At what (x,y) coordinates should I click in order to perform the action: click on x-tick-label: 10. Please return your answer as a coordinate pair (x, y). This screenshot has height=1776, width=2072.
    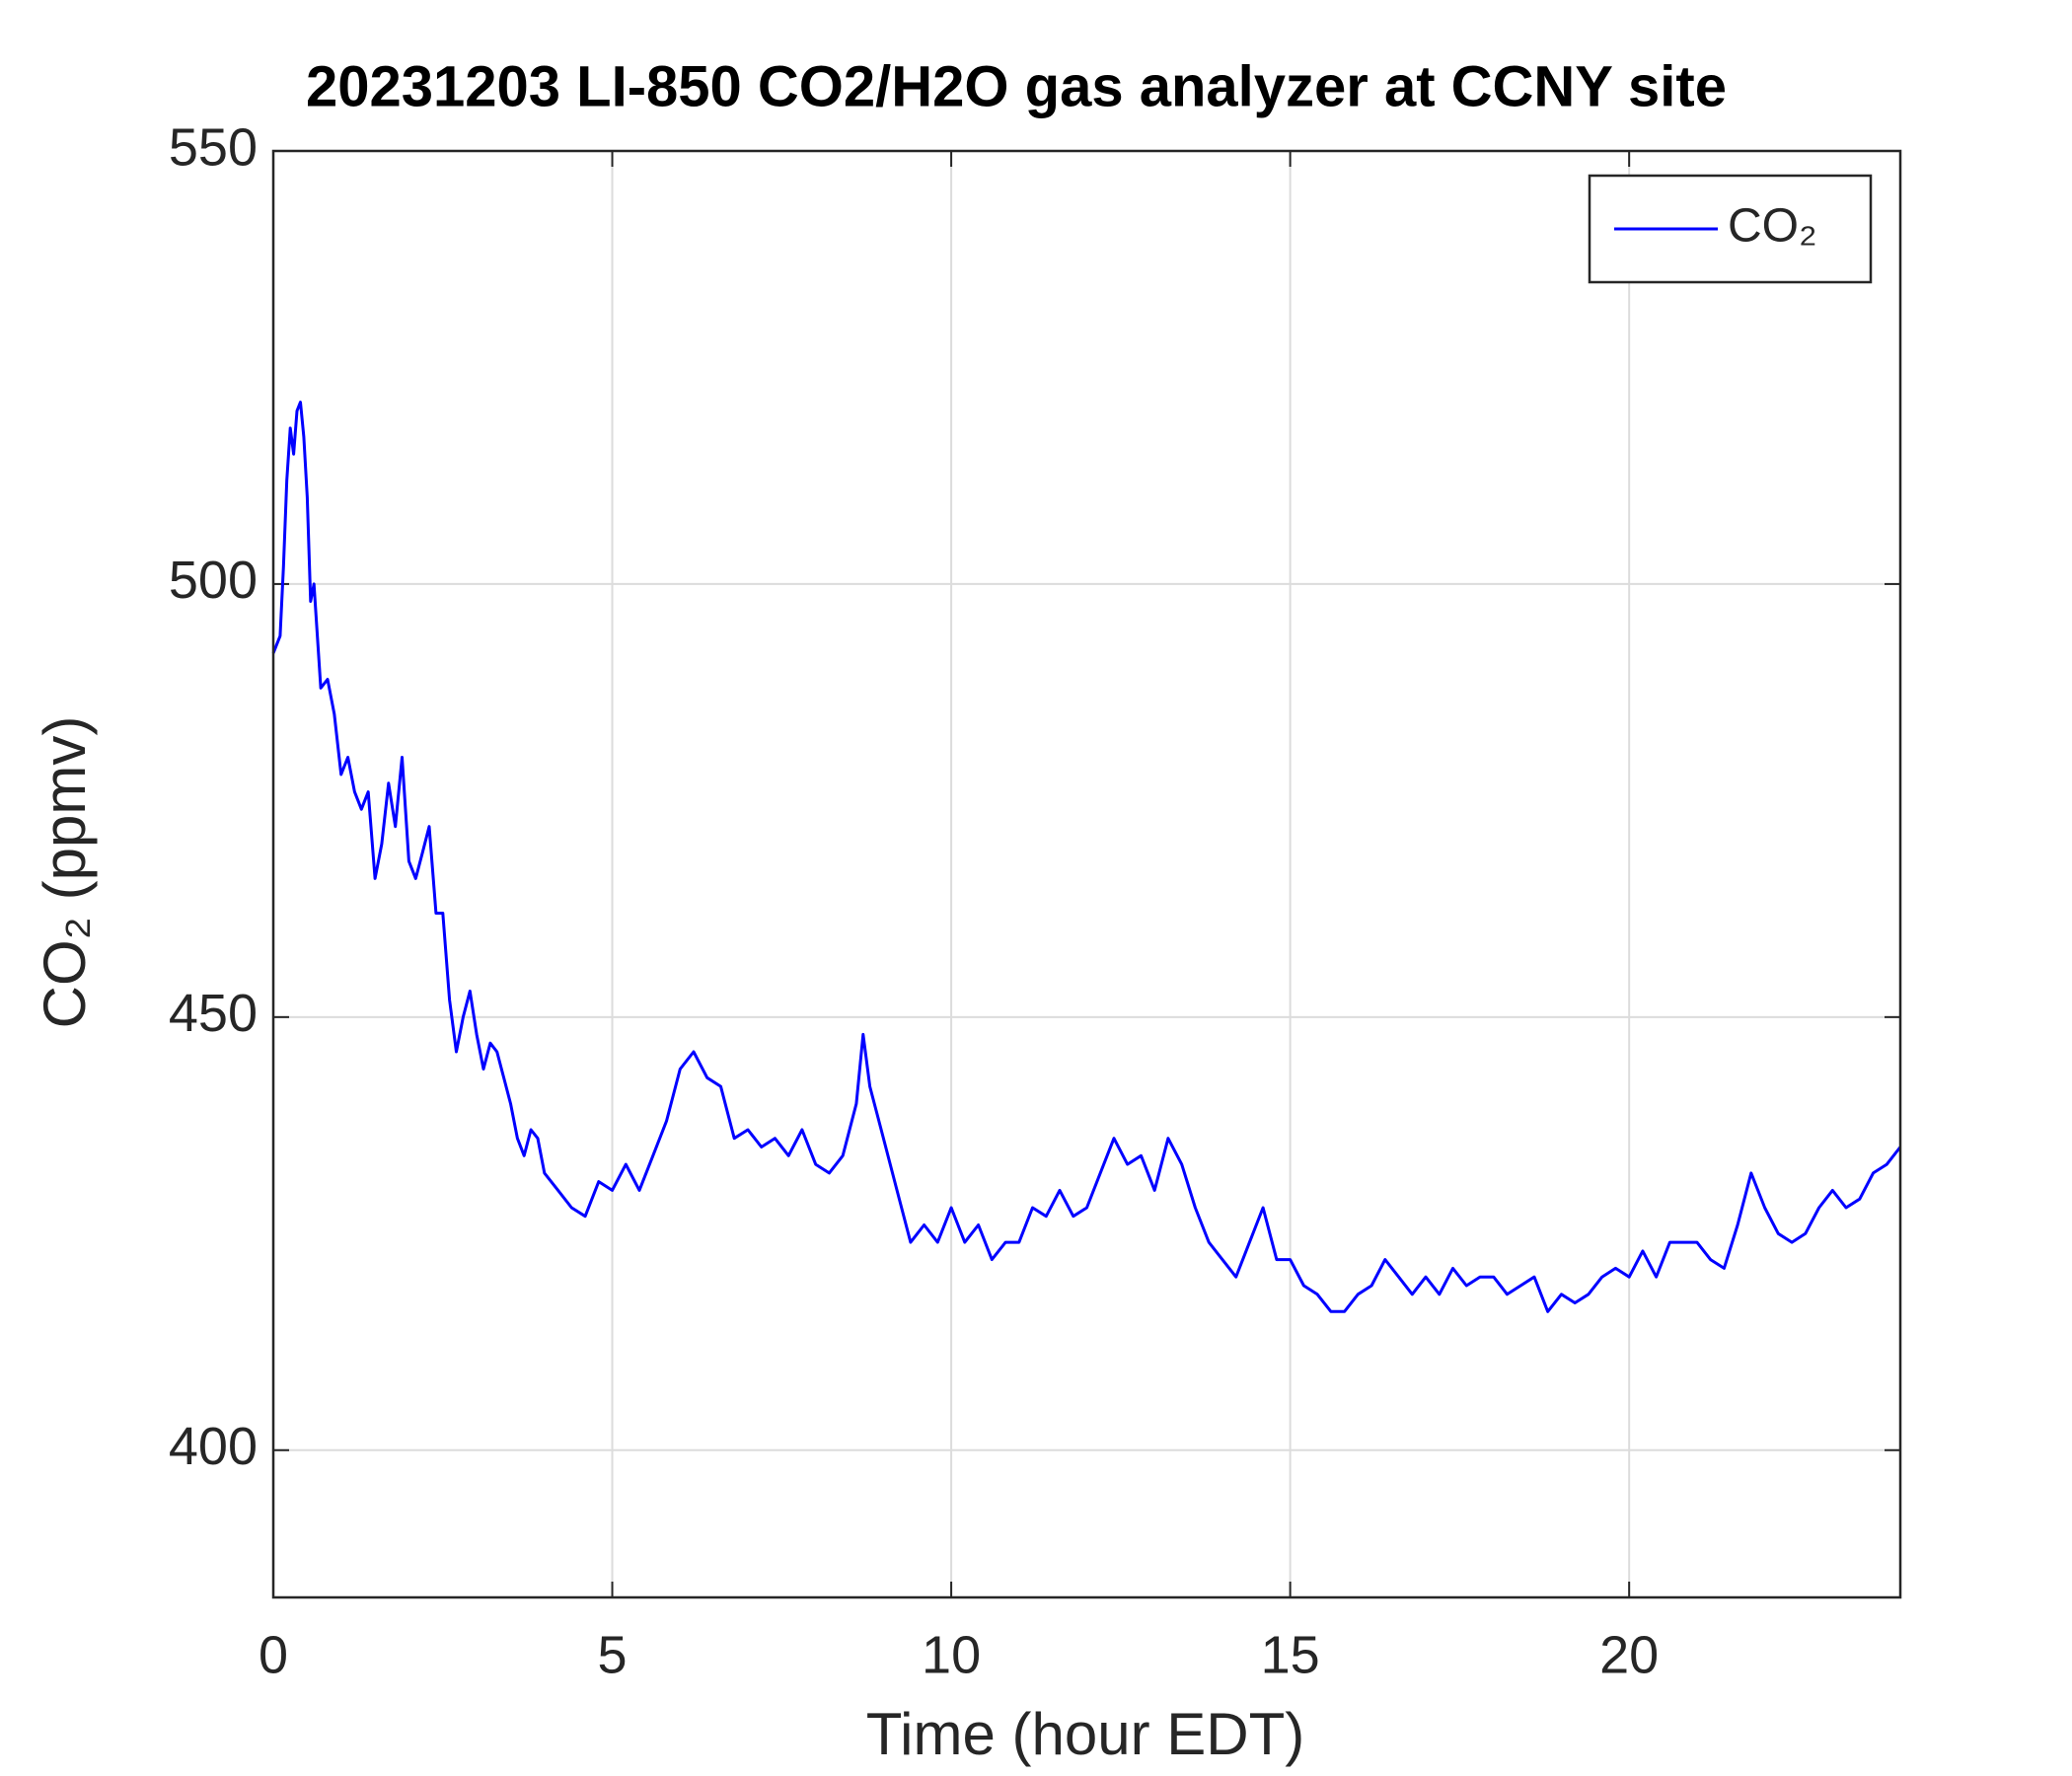
    Looking at the image, I should click on (952, 1655).